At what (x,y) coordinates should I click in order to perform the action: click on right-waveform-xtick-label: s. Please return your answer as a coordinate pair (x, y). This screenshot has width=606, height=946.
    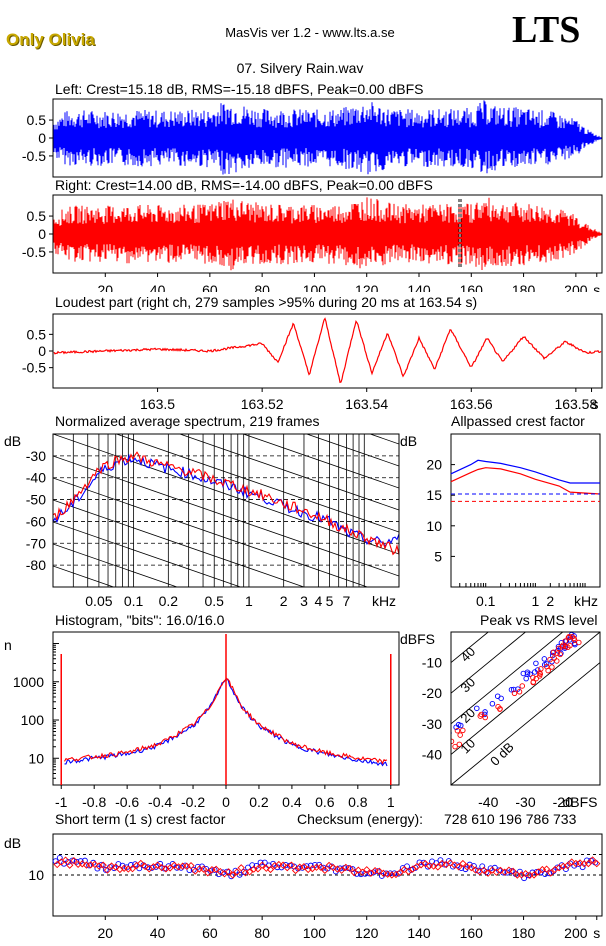
    Looking at the image, I should click on (596, 287).